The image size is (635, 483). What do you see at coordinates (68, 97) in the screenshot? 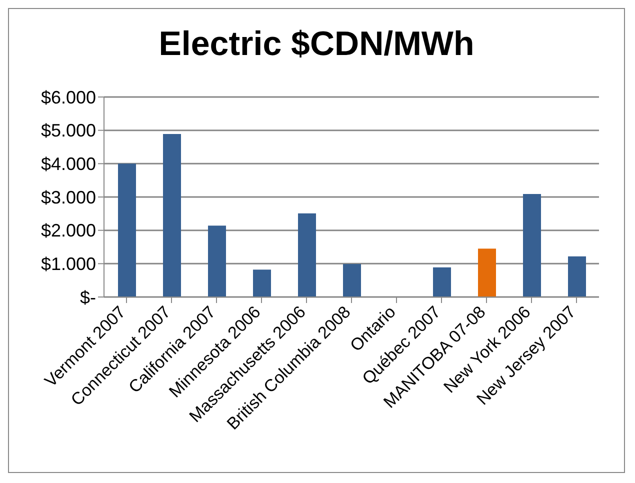
I see `y-tick-label: $6.000` at bounding box center [68, 97].